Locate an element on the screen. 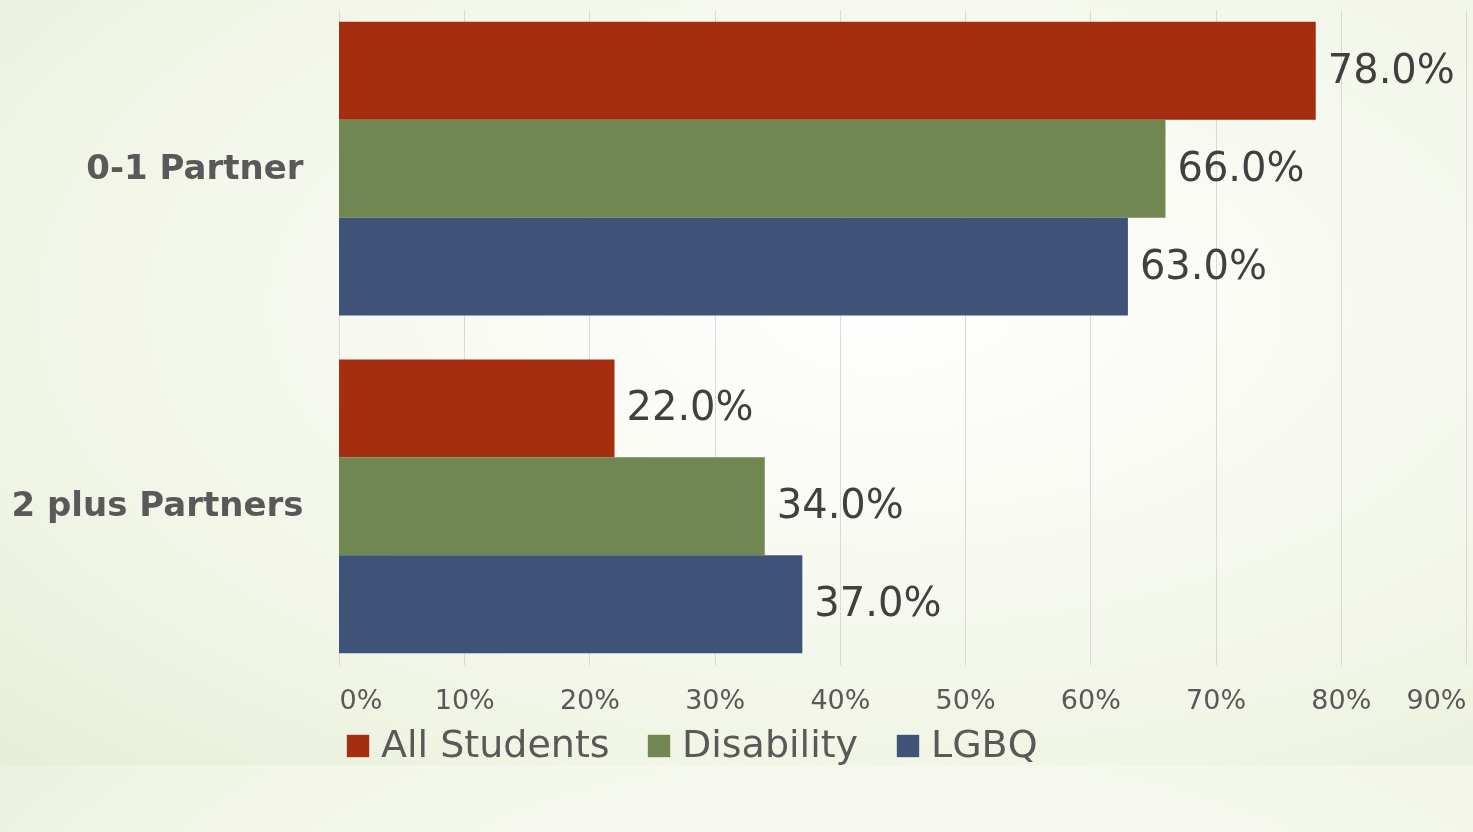 The height and width of the screenshot is (832, 1473). x-tick-label: 30% is located at coordinates (715, 699).